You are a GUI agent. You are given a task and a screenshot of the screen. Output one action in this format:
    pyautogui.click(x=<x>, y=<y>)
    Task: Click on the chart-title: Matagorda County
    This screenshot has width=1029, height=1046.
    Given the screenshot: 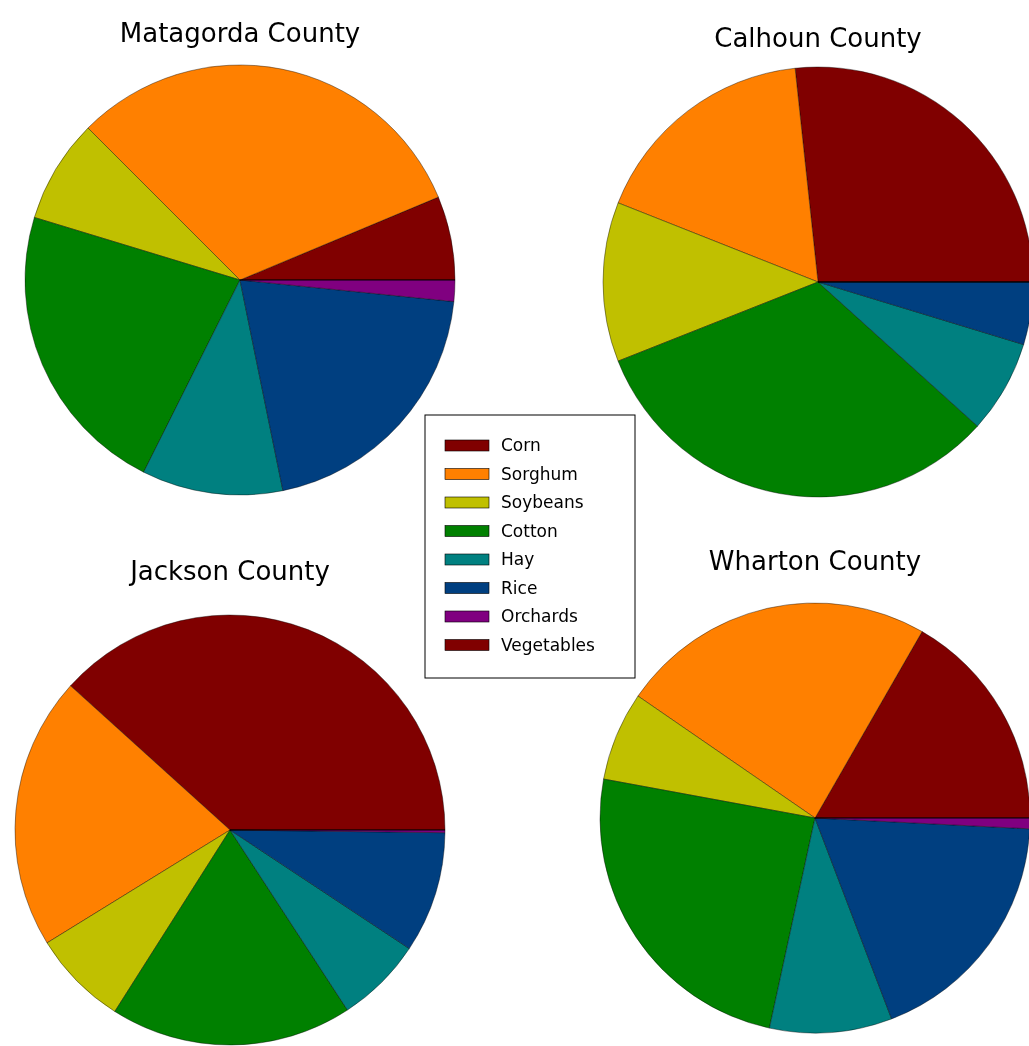 What is the action you would take?
    pyautogui.click(x=240, y=33)
    